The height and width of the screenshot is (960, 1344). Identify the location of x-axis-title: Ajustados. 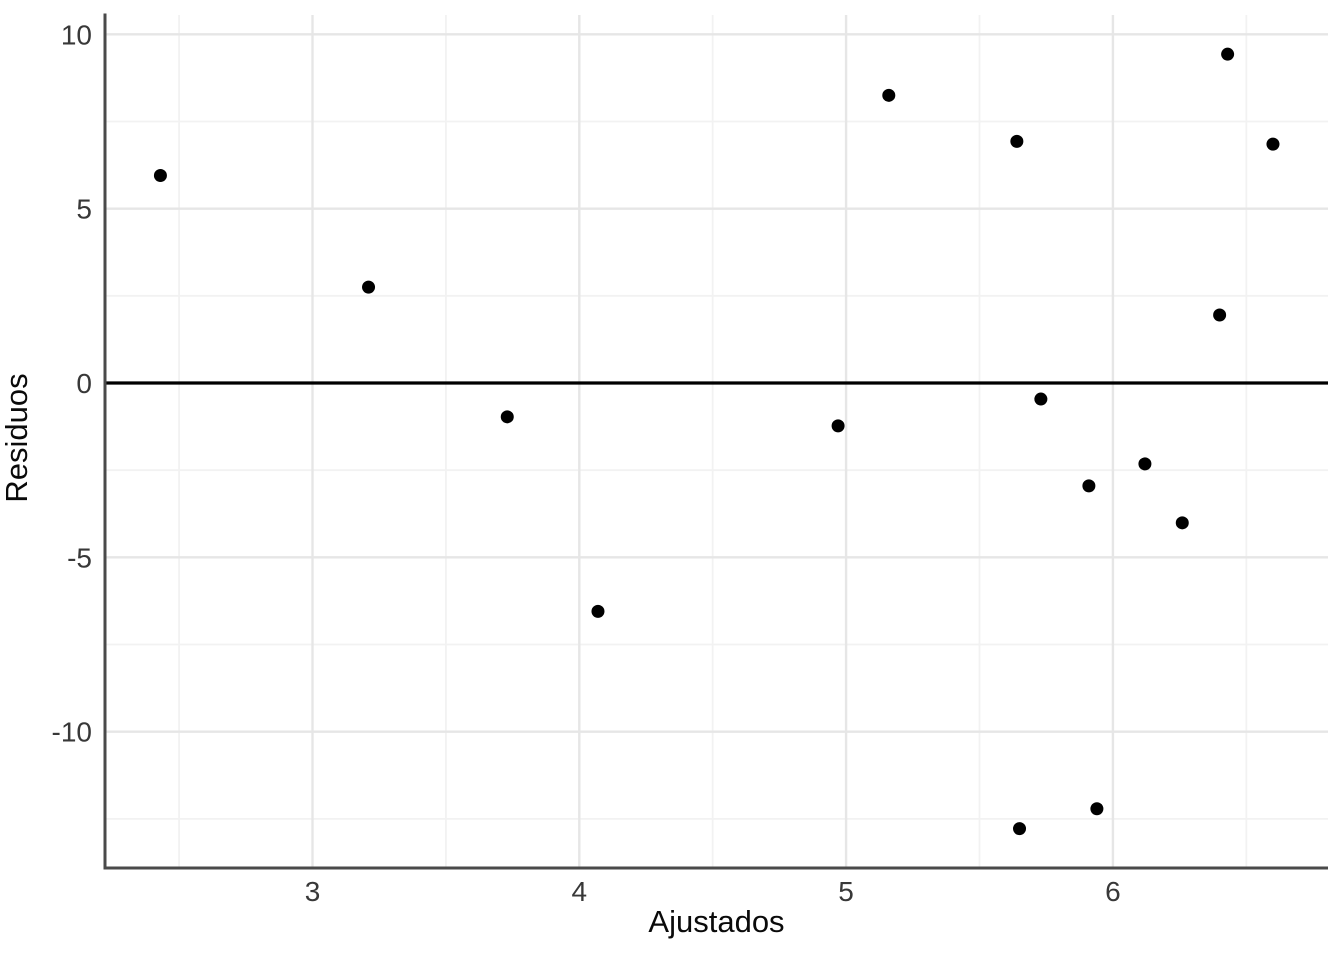
(716, 921).